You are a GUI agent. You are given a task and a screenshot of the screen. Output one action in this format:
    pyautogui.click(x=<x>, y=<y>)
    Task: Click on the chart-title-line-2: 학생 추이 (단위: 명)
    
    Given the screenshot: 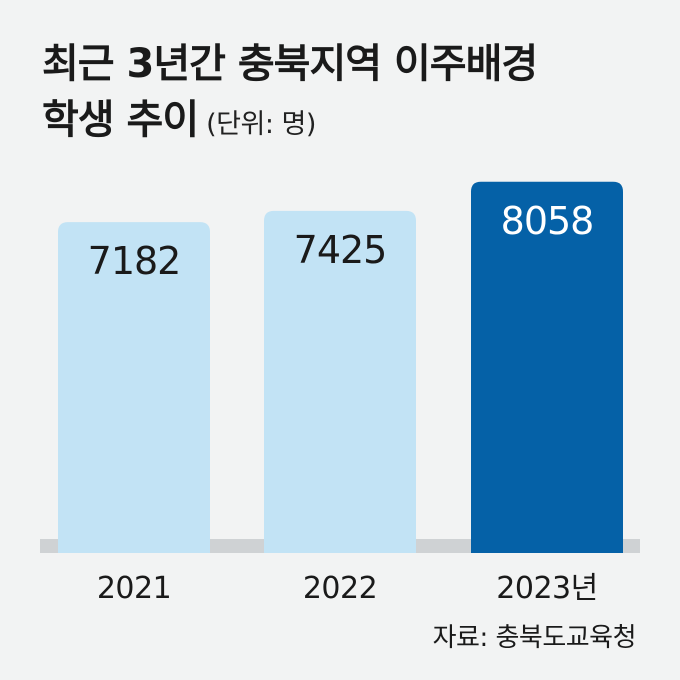 What is the action you would take?
    pyautogui.click(x=179, y=122)
    